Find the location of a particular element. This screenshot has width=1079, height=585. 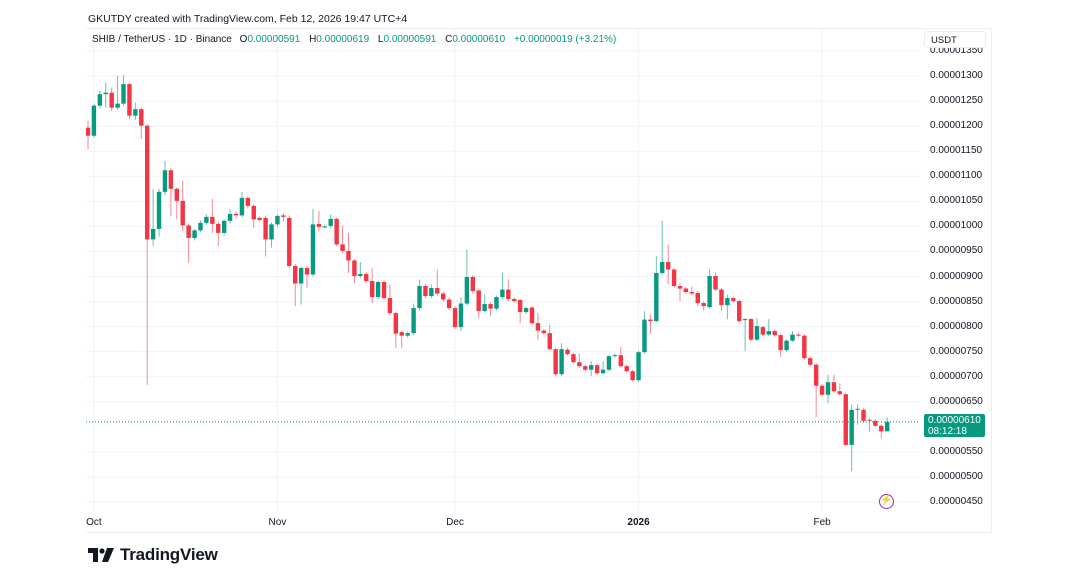

tradingview-logo-icon is located at coordinates (101, 555).